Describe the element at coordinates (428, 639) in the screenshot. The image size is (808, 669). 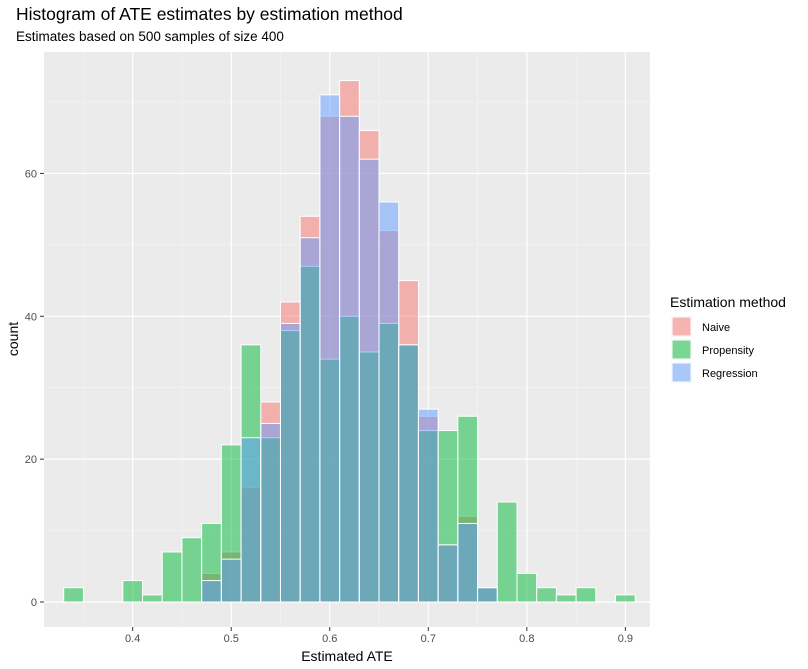
I see `x-tick-label: 0.7` at that location.